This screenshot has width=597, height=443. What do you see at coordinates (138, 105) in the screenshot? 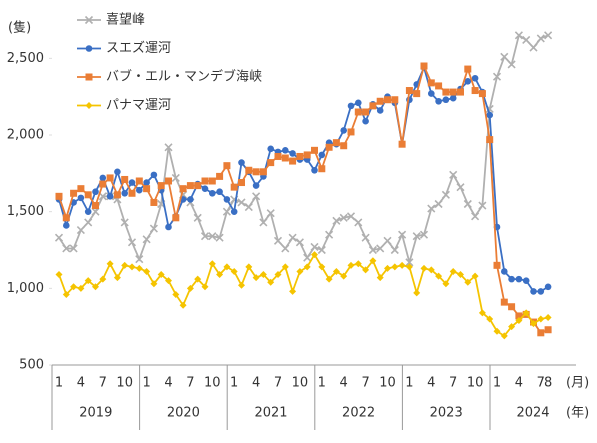
I see `legend-label: パナマ運河` at bounding box center [138, 105].